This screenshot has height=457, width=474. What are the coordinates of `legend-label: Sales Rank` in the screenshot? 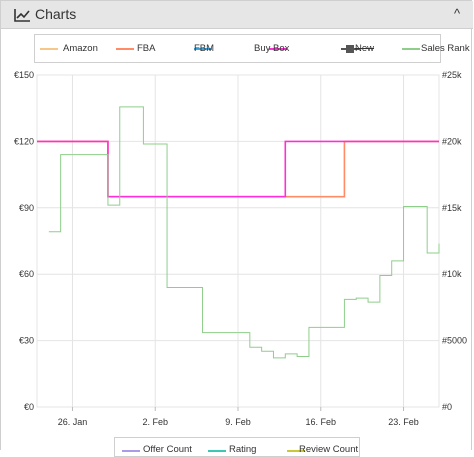 It's located at (445, 48).